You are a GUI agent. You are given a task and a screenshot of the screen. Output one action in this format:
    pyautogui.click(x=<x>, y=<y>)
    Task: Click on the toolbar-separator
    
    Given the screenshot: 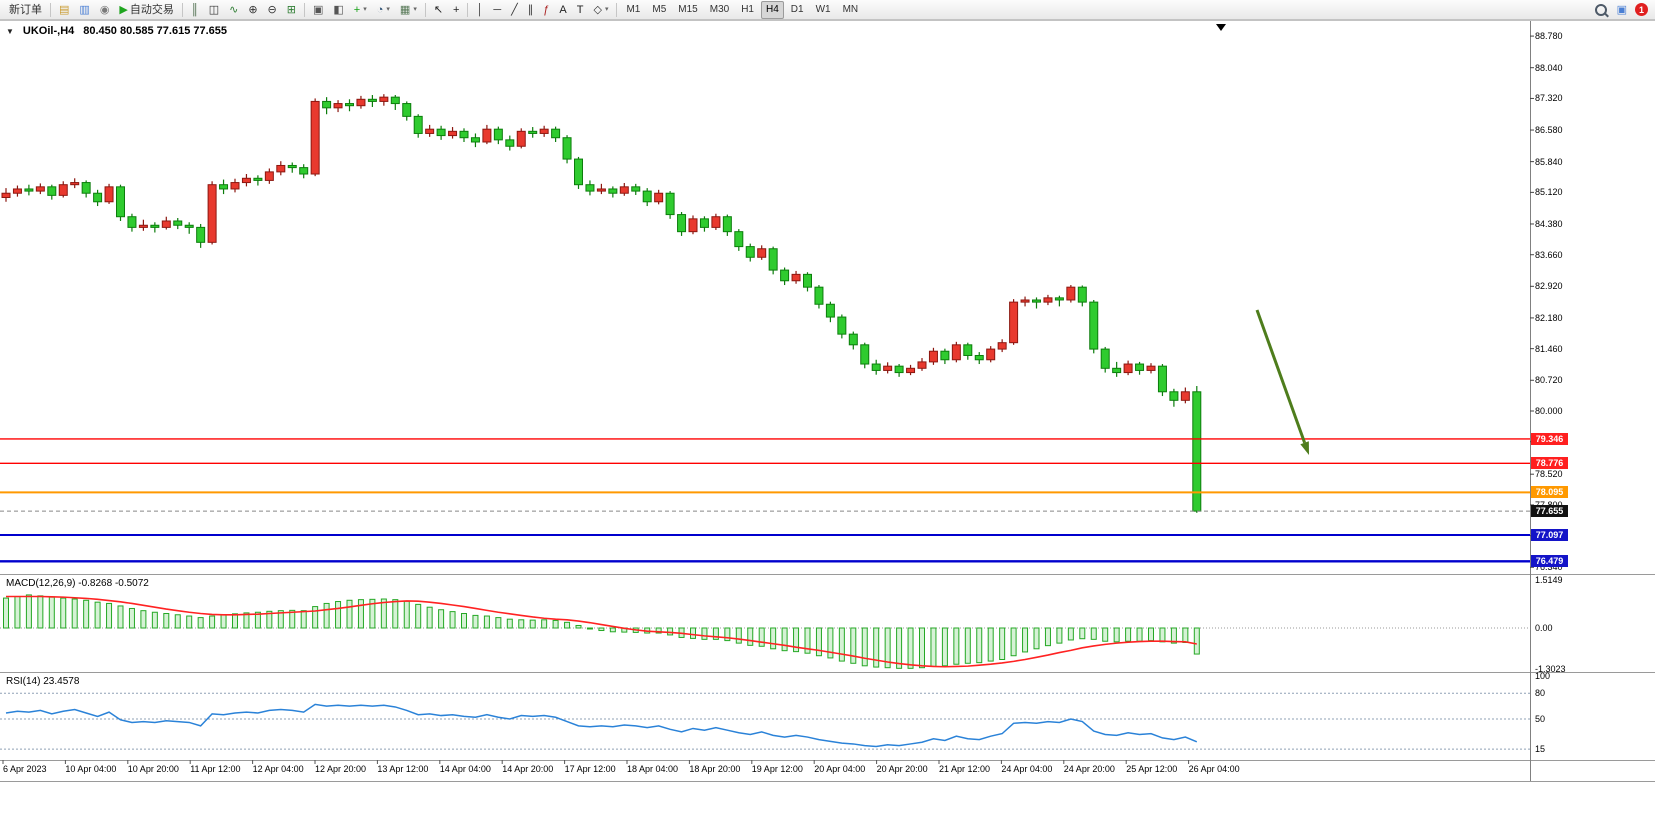 What is the action you would take?
    pyautogui.click(x=617, y=9)
    